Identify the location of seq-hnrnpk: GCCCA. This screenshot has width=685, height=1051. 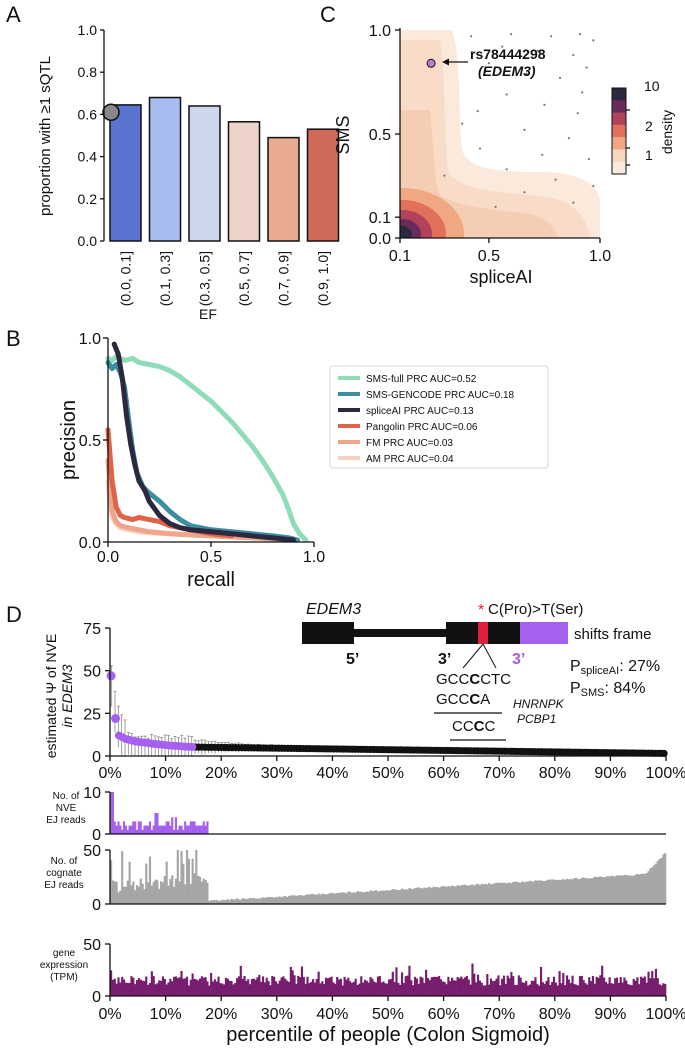
(463, 699).